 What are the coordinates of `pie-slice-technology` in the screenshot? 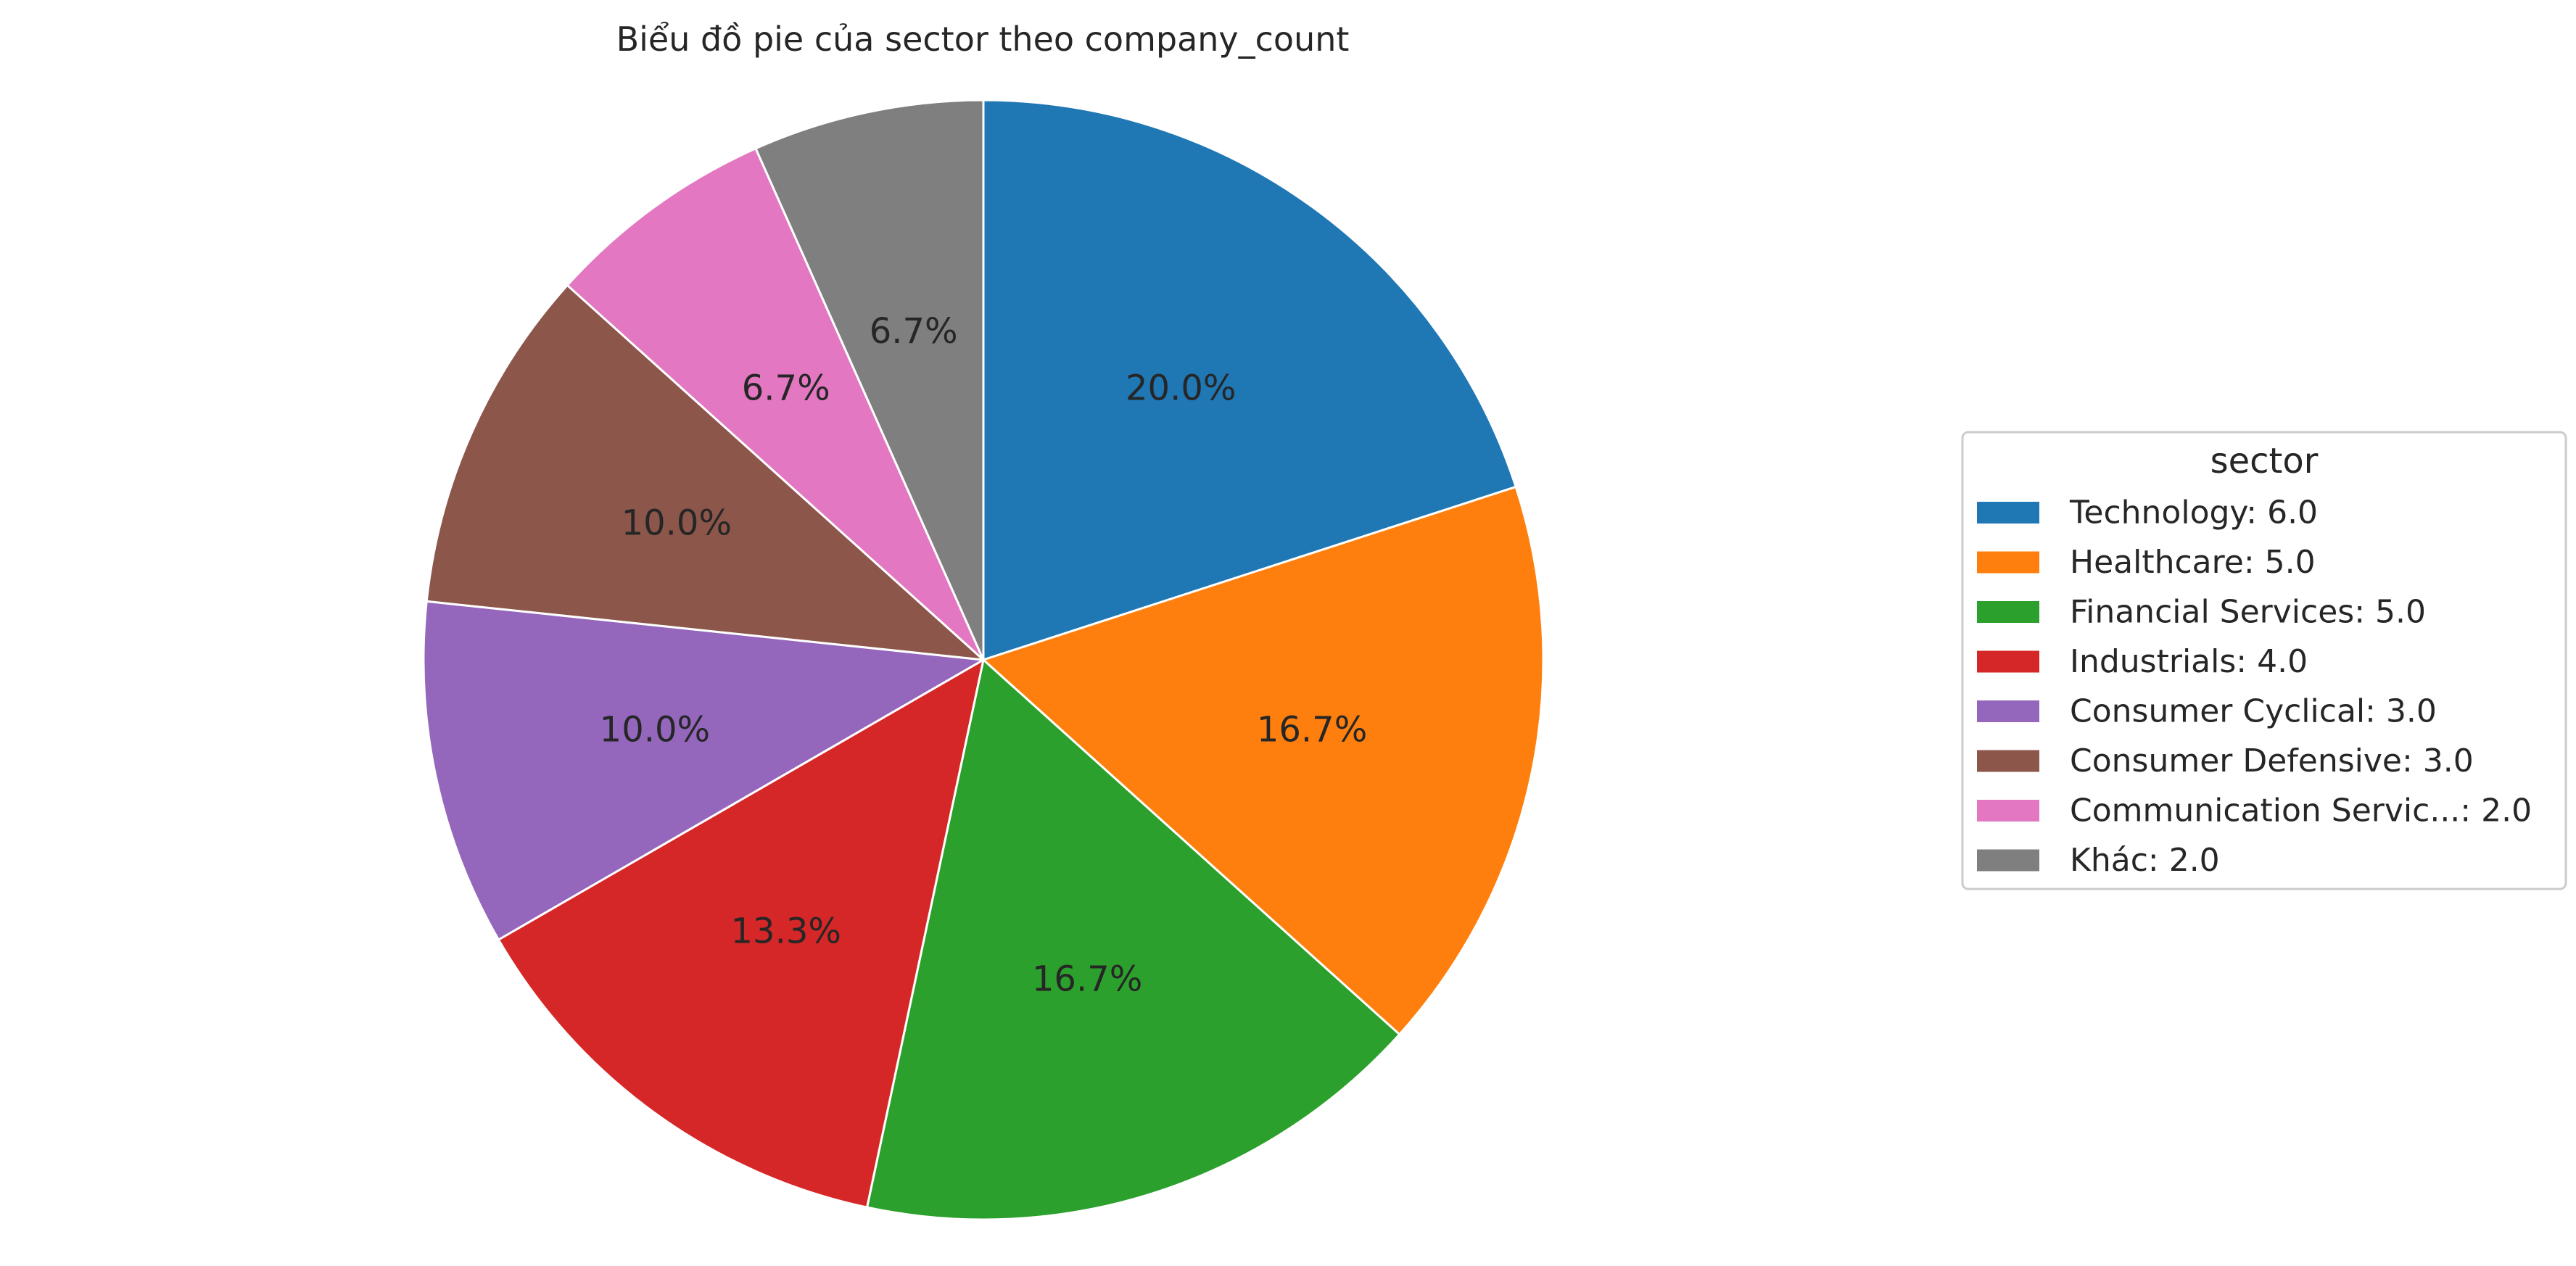 It's located at (1249, 380).